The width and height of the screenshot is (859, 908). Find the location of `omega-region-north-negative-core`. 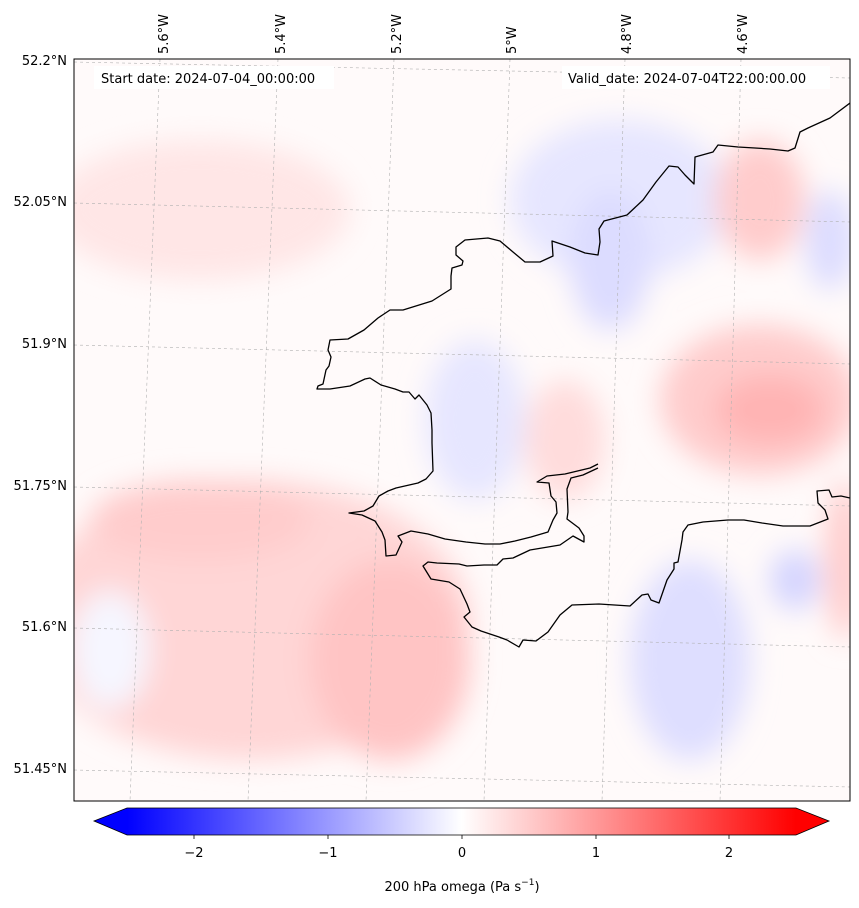

omega-region-north-negative-core is located at coordinates (610, 260).